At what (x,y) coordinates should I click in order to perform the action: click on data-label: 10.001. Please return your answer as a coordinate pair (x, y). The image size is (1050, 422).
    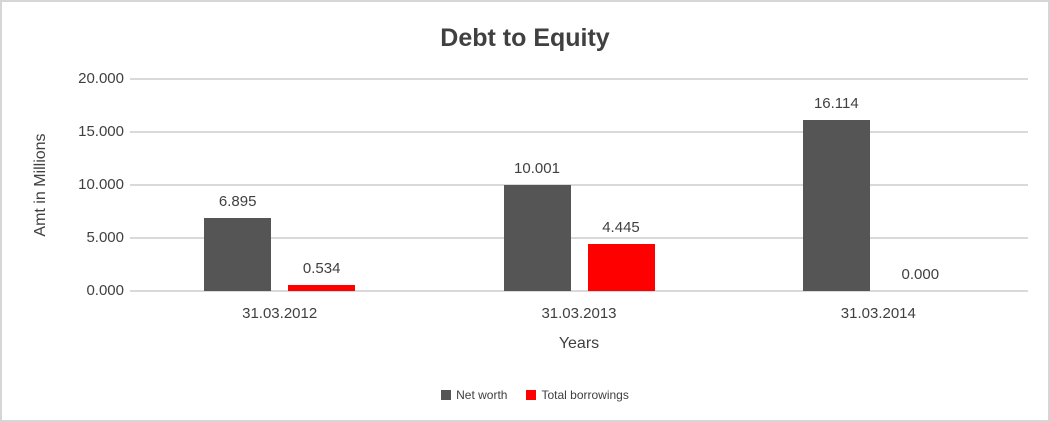
    Looking at the image, I should click on (537, 168).